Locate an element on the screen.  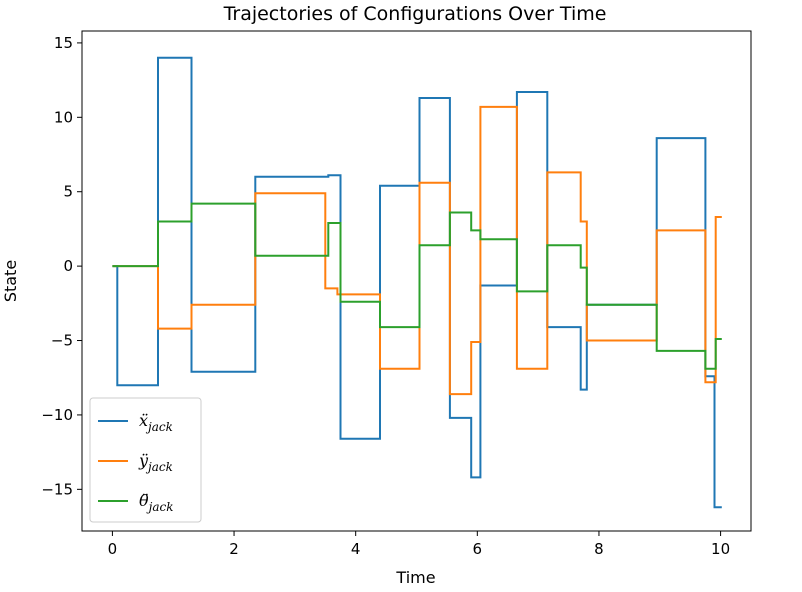
y-tick-label: 5 is located at coordinates (68, 192).